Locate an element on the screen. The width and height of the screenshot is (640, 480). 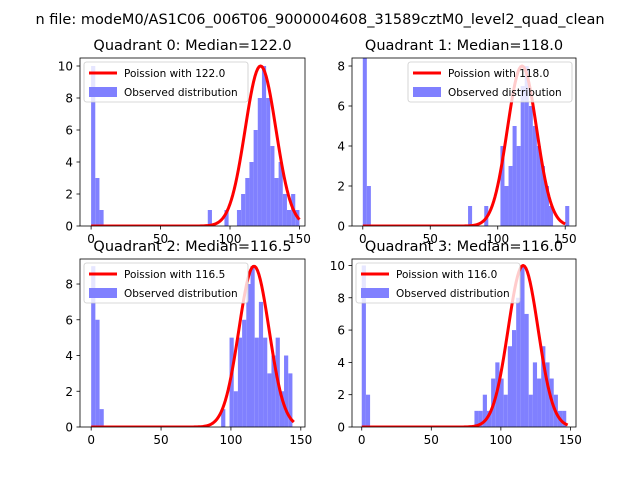
legend: Poission with 116.5 Observed distribution is located at coordinates (166, 283).